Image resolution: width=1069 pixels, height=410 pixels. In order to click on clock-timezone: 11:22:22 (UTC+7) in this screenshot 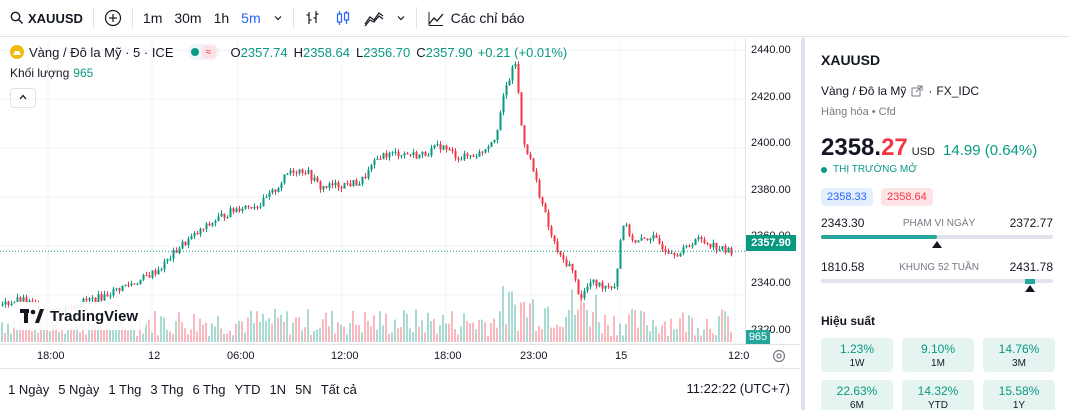, I will do `click(738, 388)`.